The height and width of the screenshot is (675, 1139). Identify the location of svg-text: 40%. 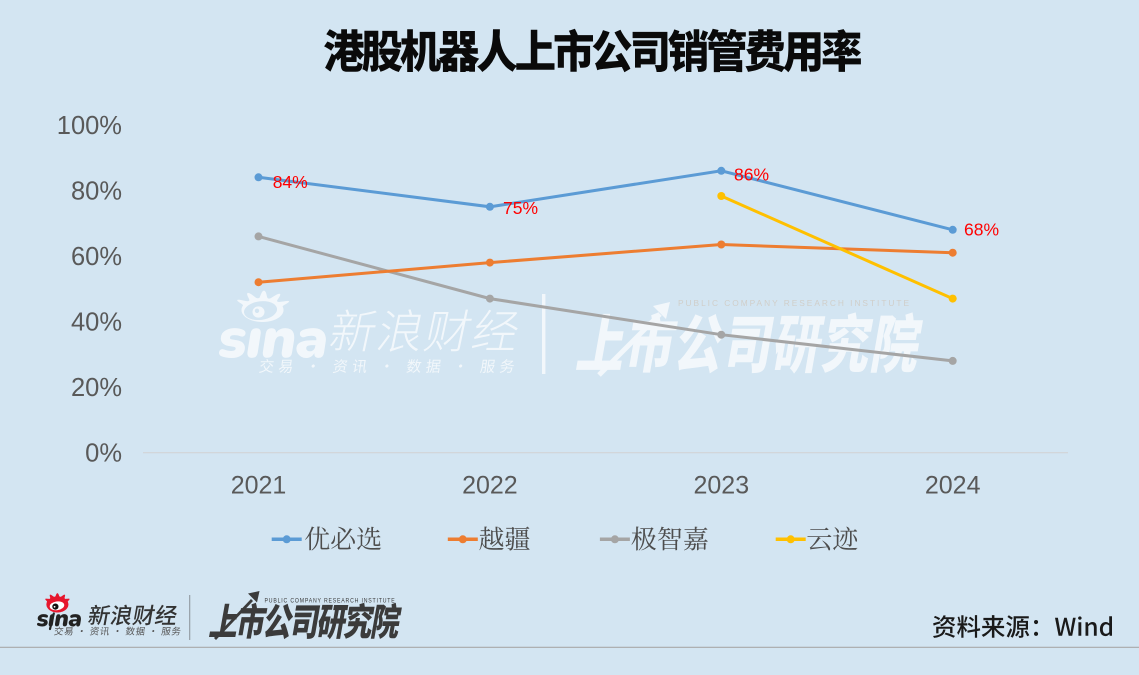
(96, 323).